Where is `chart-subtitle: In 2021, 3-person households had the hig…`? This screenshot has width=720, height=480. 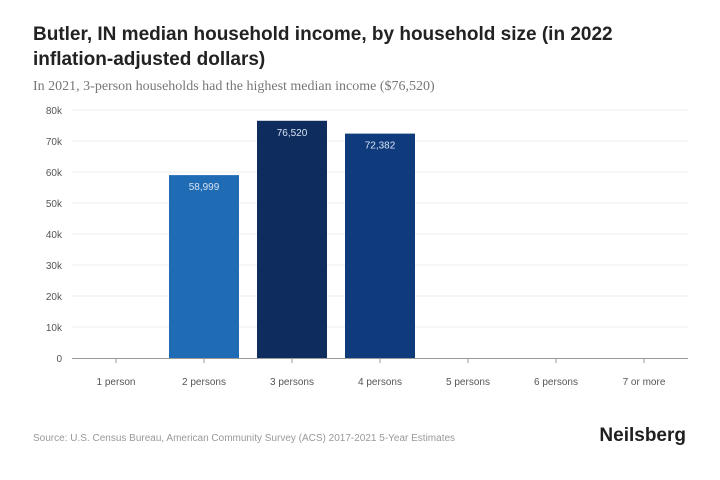 chart-subtitle: In 2021, 3-person households had the hig… is located at coordinates (234, 86).